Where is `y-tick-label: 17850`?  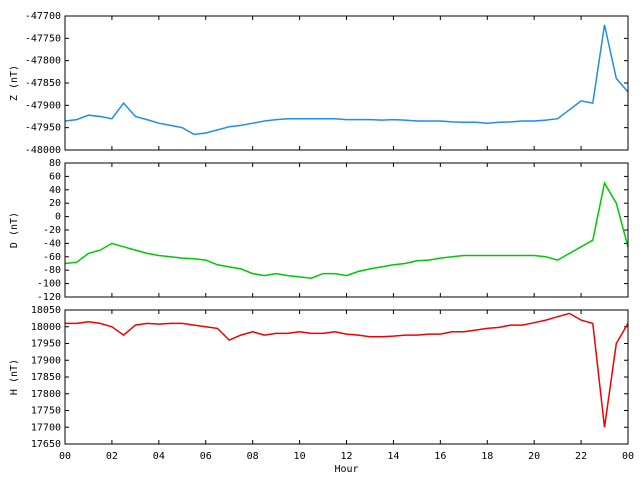 y-tick-label: 17850 is located at coordinates (46, 377).